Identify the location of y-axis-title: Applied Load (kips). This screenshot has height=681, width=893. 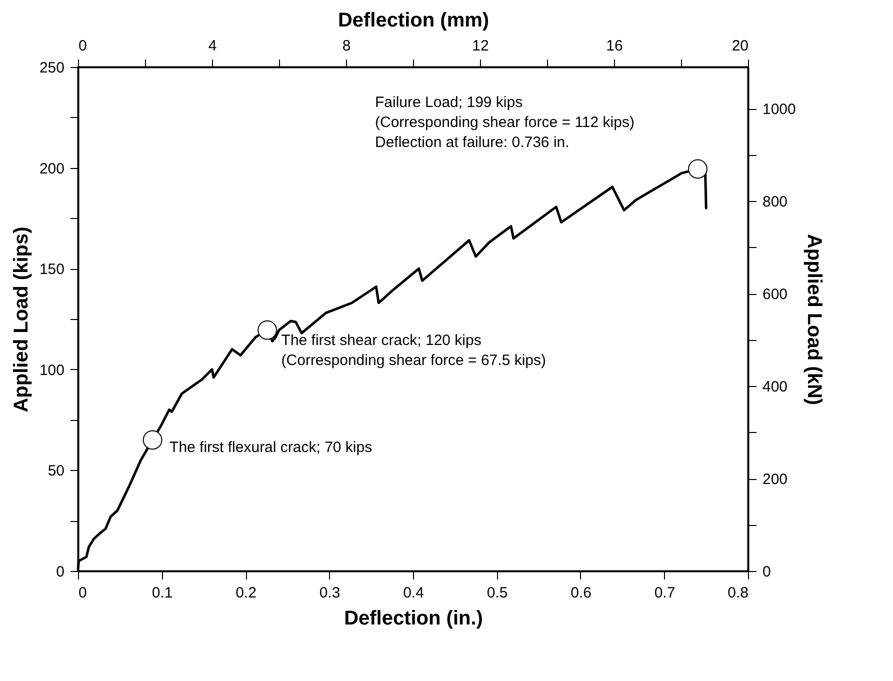
(21, 319).